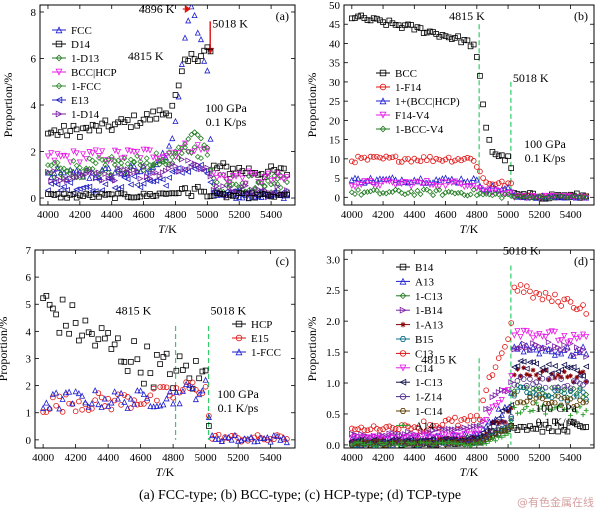 The height and width of the screenshot is (511, 600). I want to click on legend-marker, so click(403, 382).